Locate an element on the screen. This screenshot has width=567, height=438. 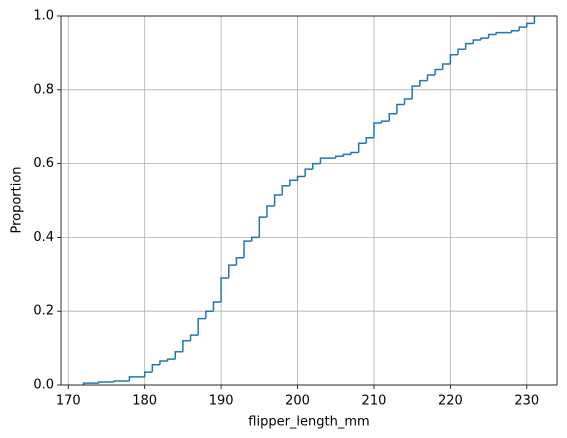
y-tick-label: 0.0 is located at coordinates (43, 385).